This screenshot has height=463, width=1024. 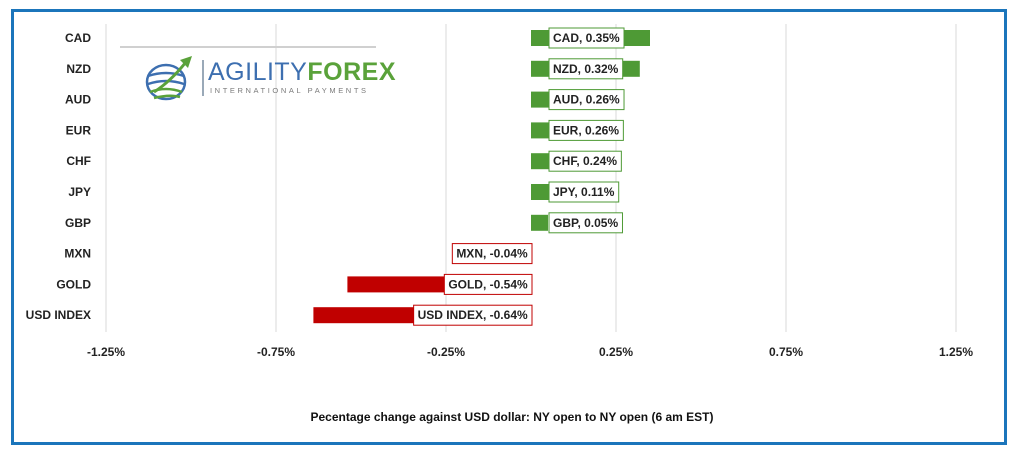 I want to click on category-label: USD INDEX, so click(x=58, y=315).